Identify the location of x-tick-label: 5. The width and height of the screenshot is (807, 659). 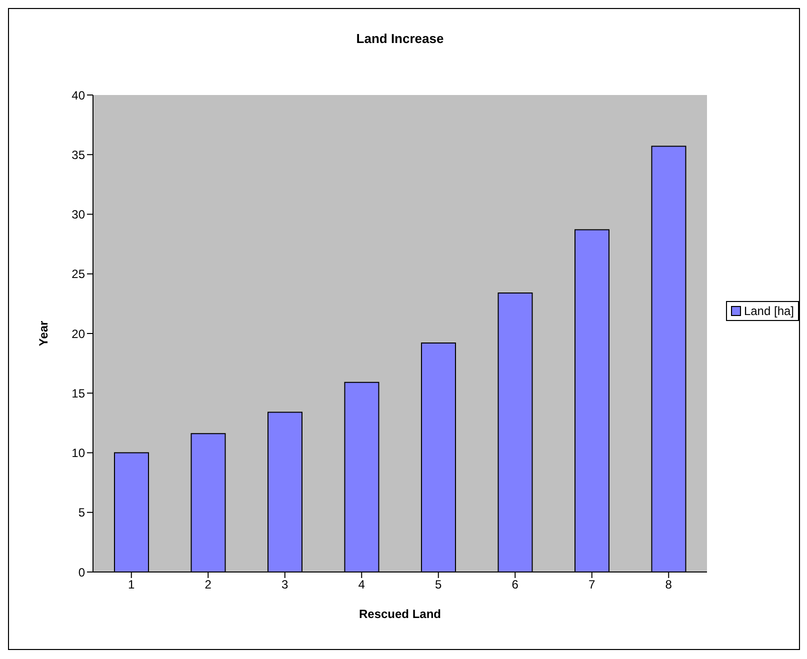
(438, 585).